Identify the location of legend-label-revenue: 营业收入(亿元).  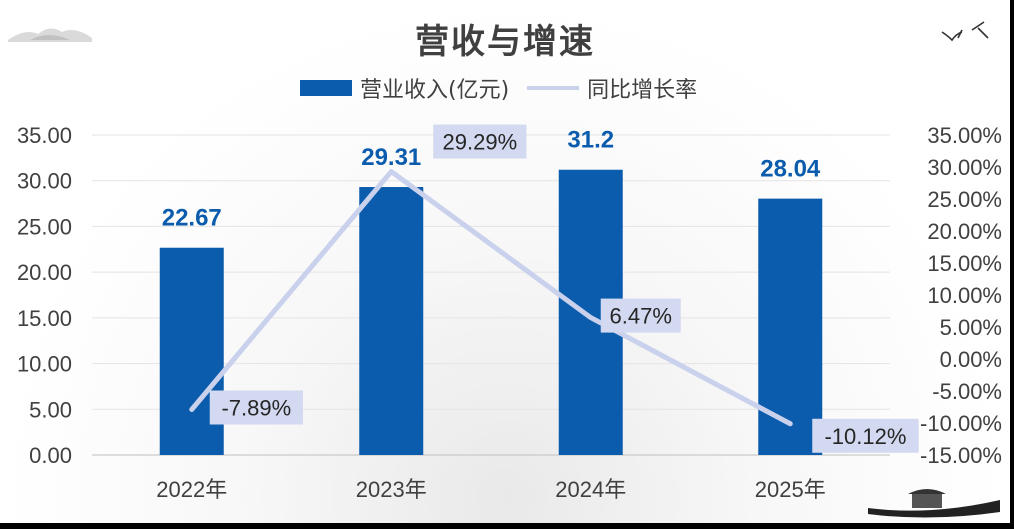
(435, 90).